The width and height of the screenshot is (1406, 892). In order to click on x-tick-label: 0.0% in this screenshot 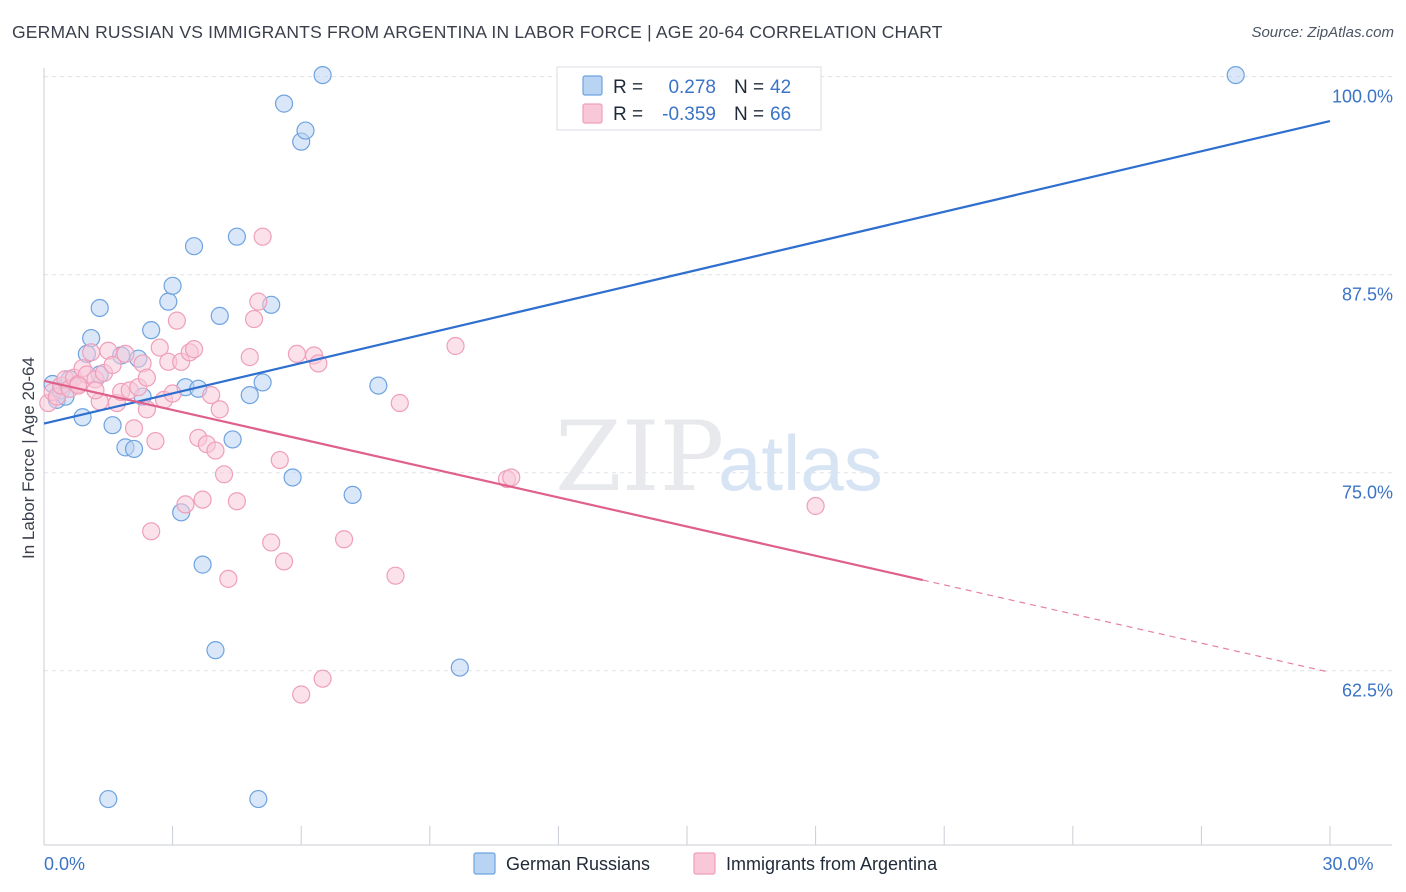, I will do `click(64, 864)`.